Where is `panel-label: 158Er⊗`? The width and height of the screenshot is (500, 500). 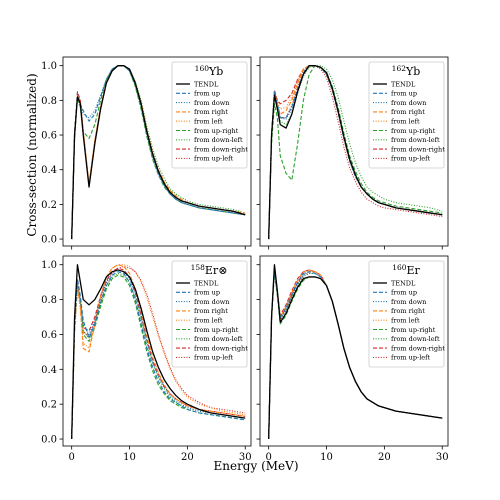 panel-label: 158Er⊗ is located at coordinates (209, 270).